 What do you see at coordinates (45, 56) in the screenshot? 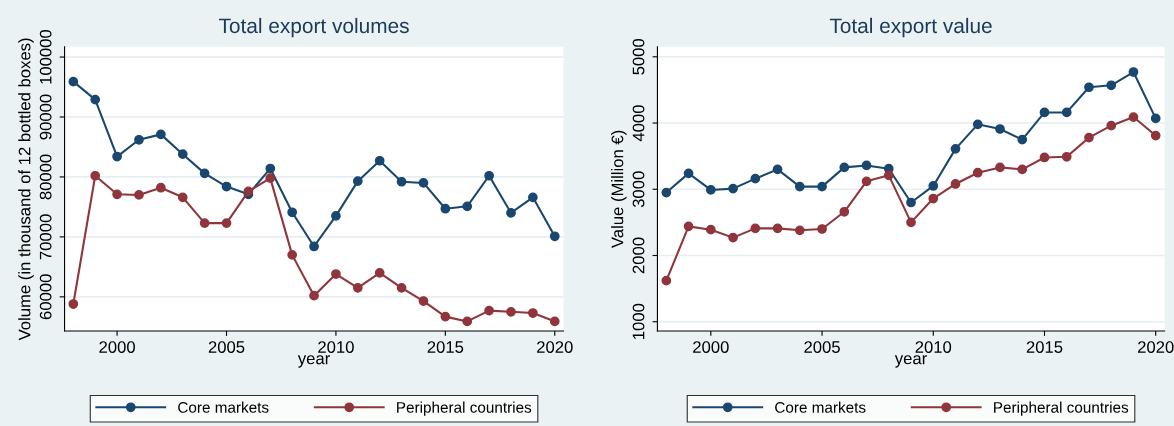
I see `y-tick-label: 100000` at bounding box center [45, 56].